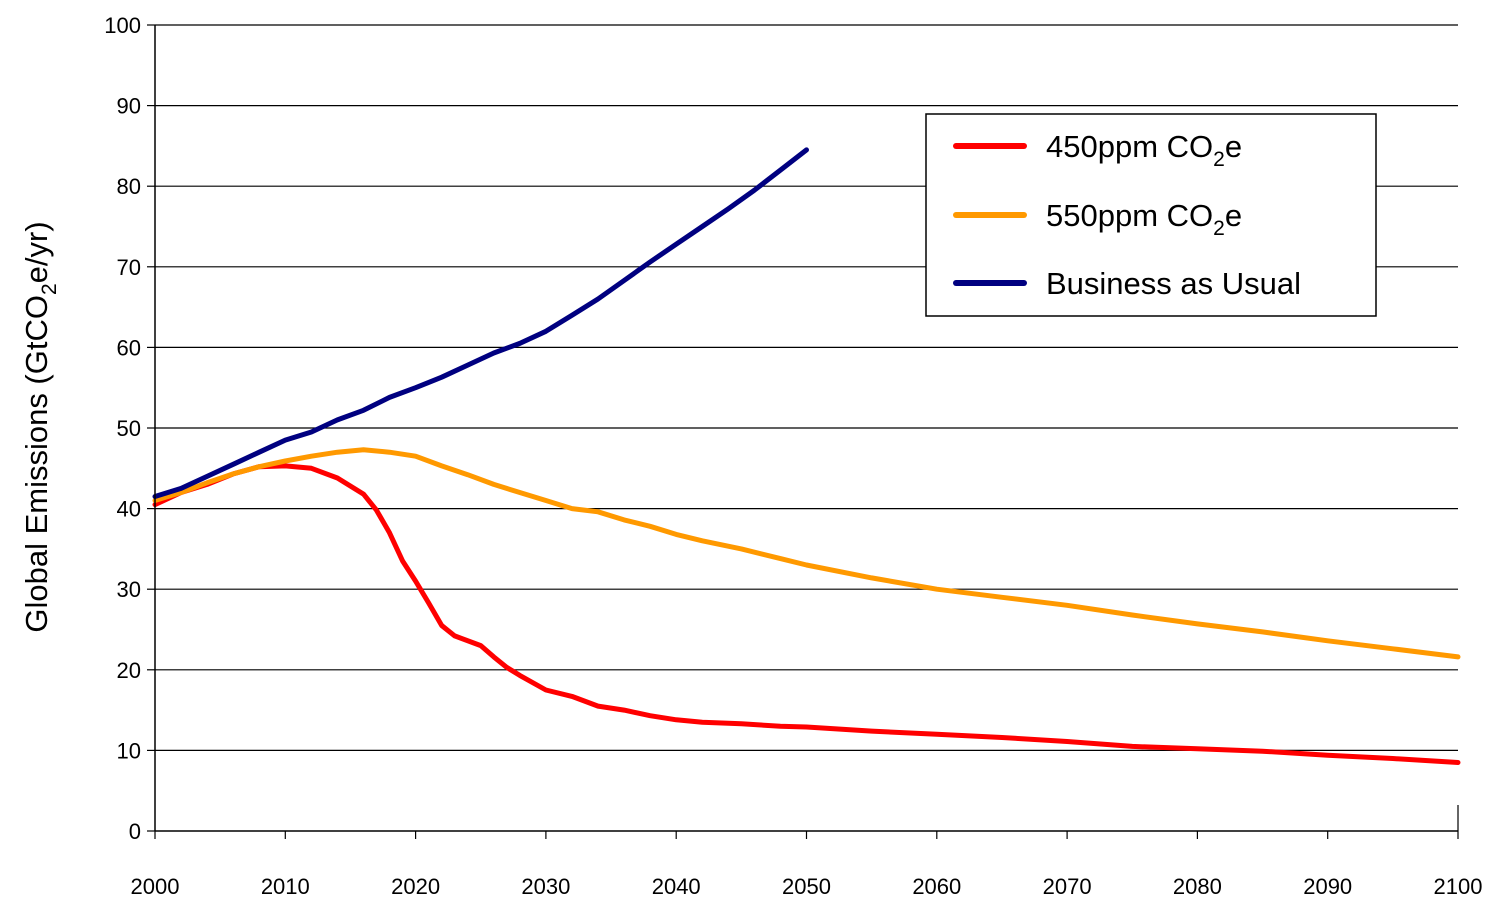  What do you see at coordinates (1129, 146) in the screenshot?
I see `legend-label-prefix: 450ppm CO` at bounding box center [1129, 146].